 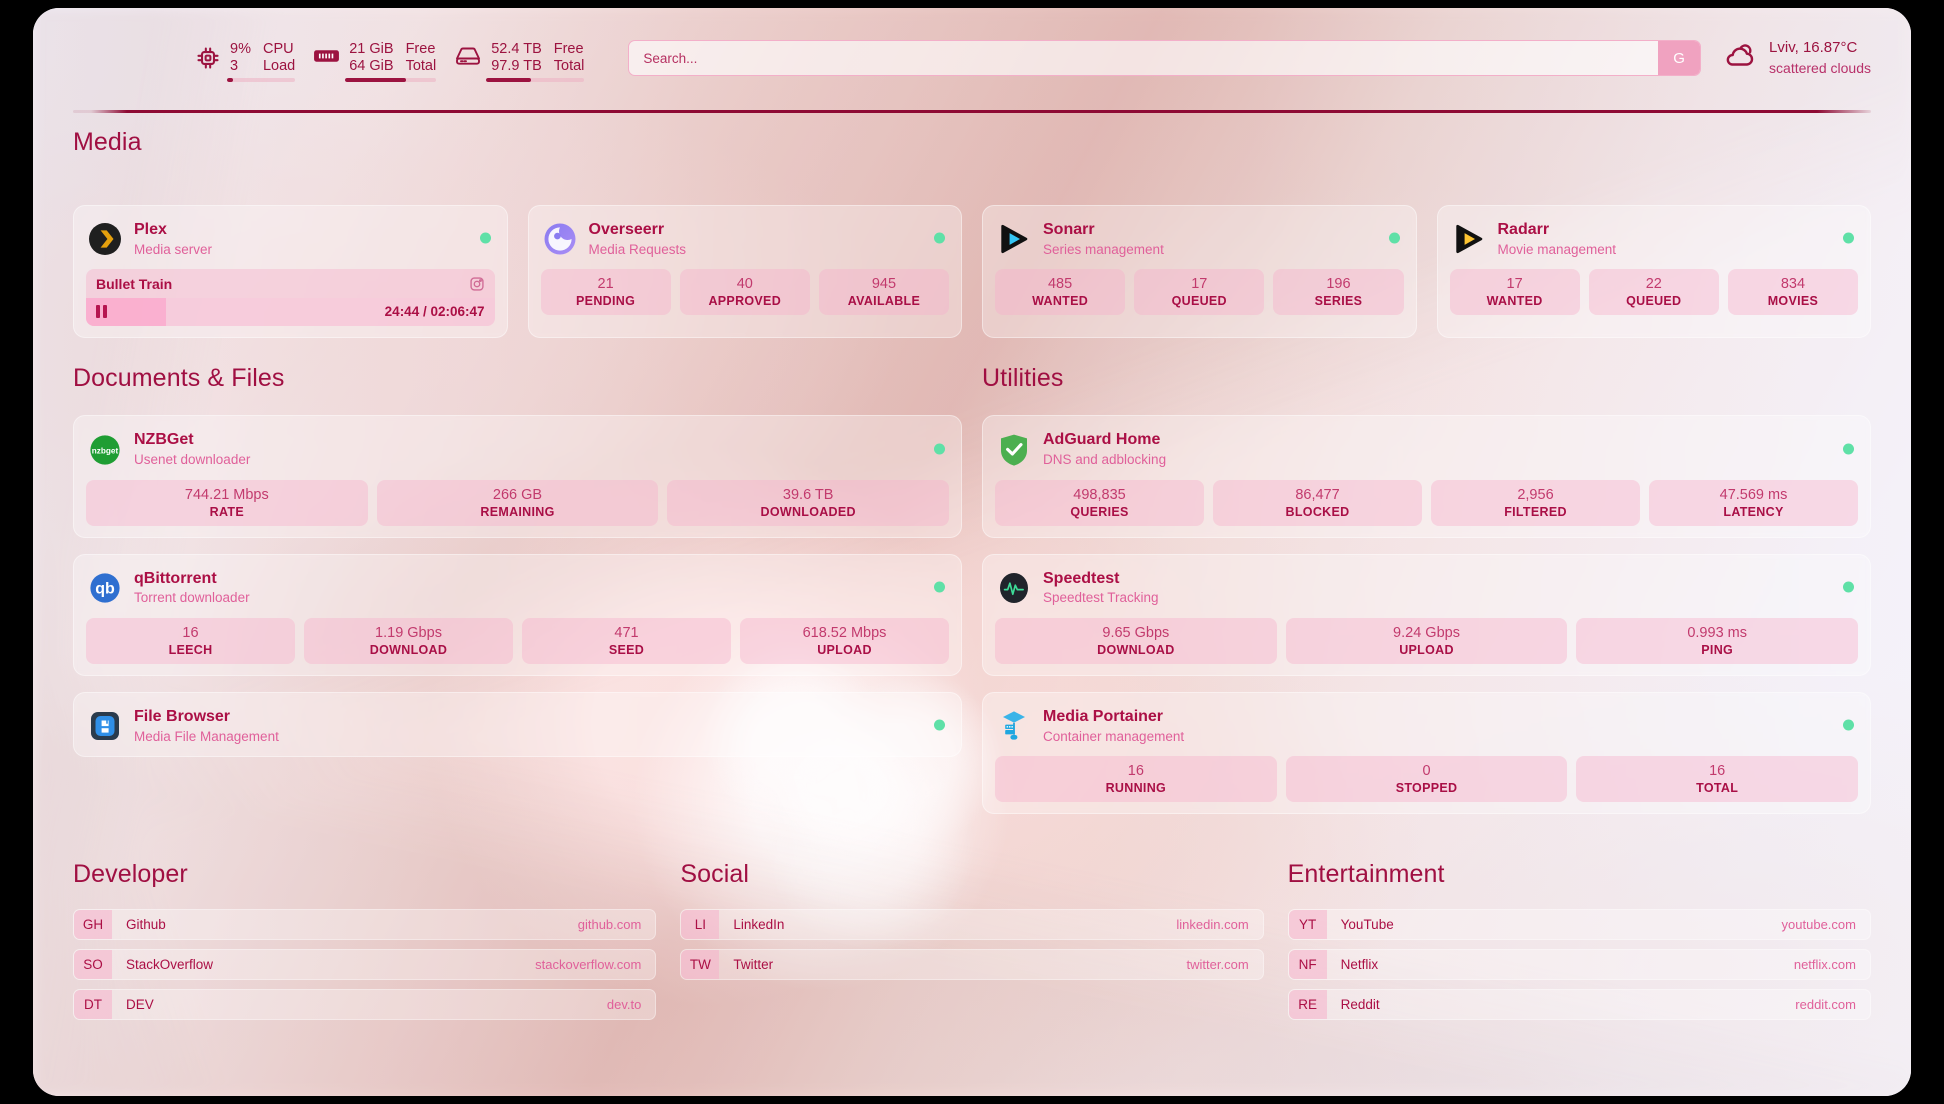 I want to click on stat-pill: 2,956 FILTERED, so click(x=1535, y=502).